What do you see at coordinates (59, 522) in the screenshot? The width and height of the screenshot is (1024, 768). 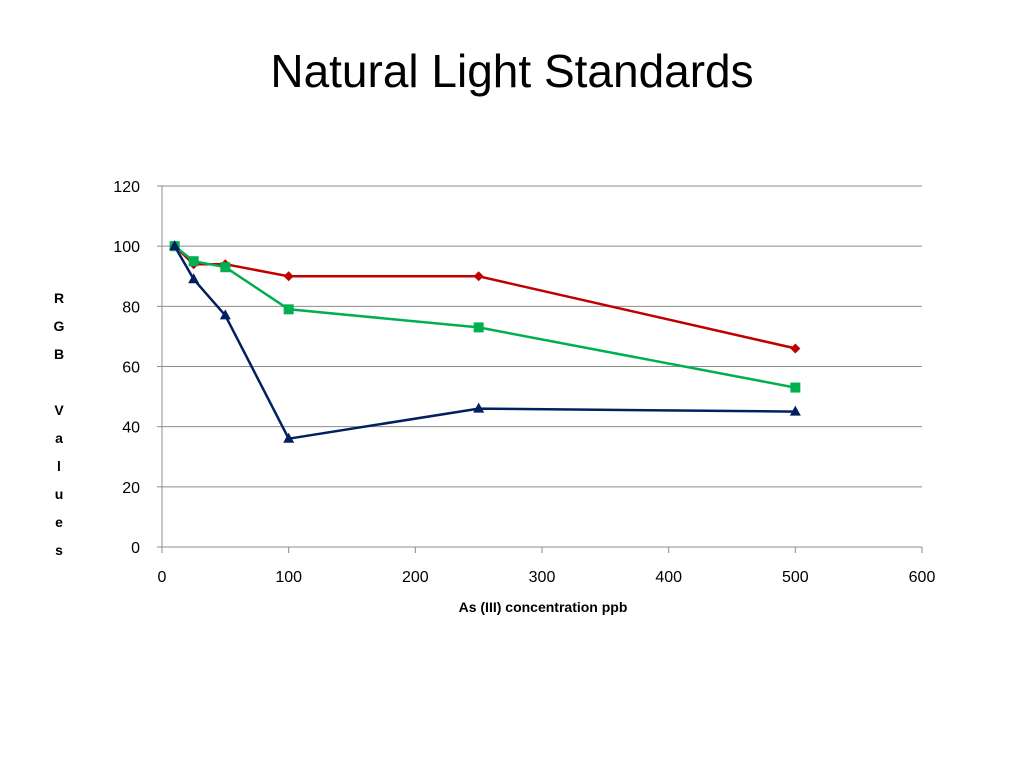 I see `y-axis-title-char: e` at bounding box center [59, 522].